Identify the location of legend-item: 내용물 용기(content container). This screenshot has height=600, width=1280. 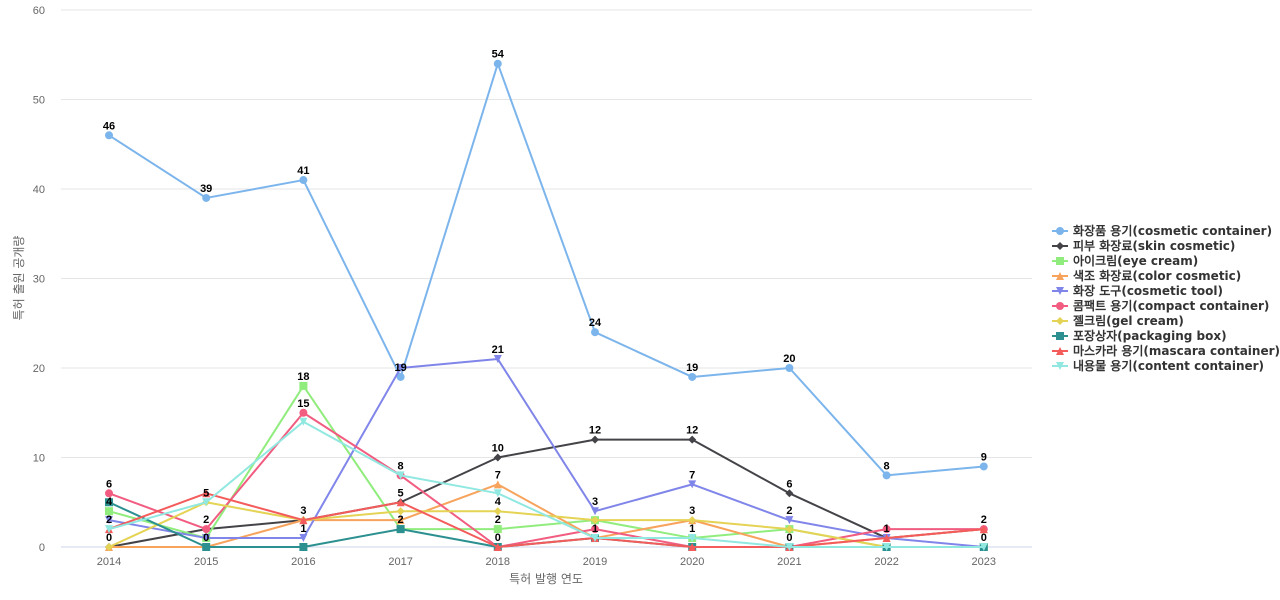
(1158, 365).